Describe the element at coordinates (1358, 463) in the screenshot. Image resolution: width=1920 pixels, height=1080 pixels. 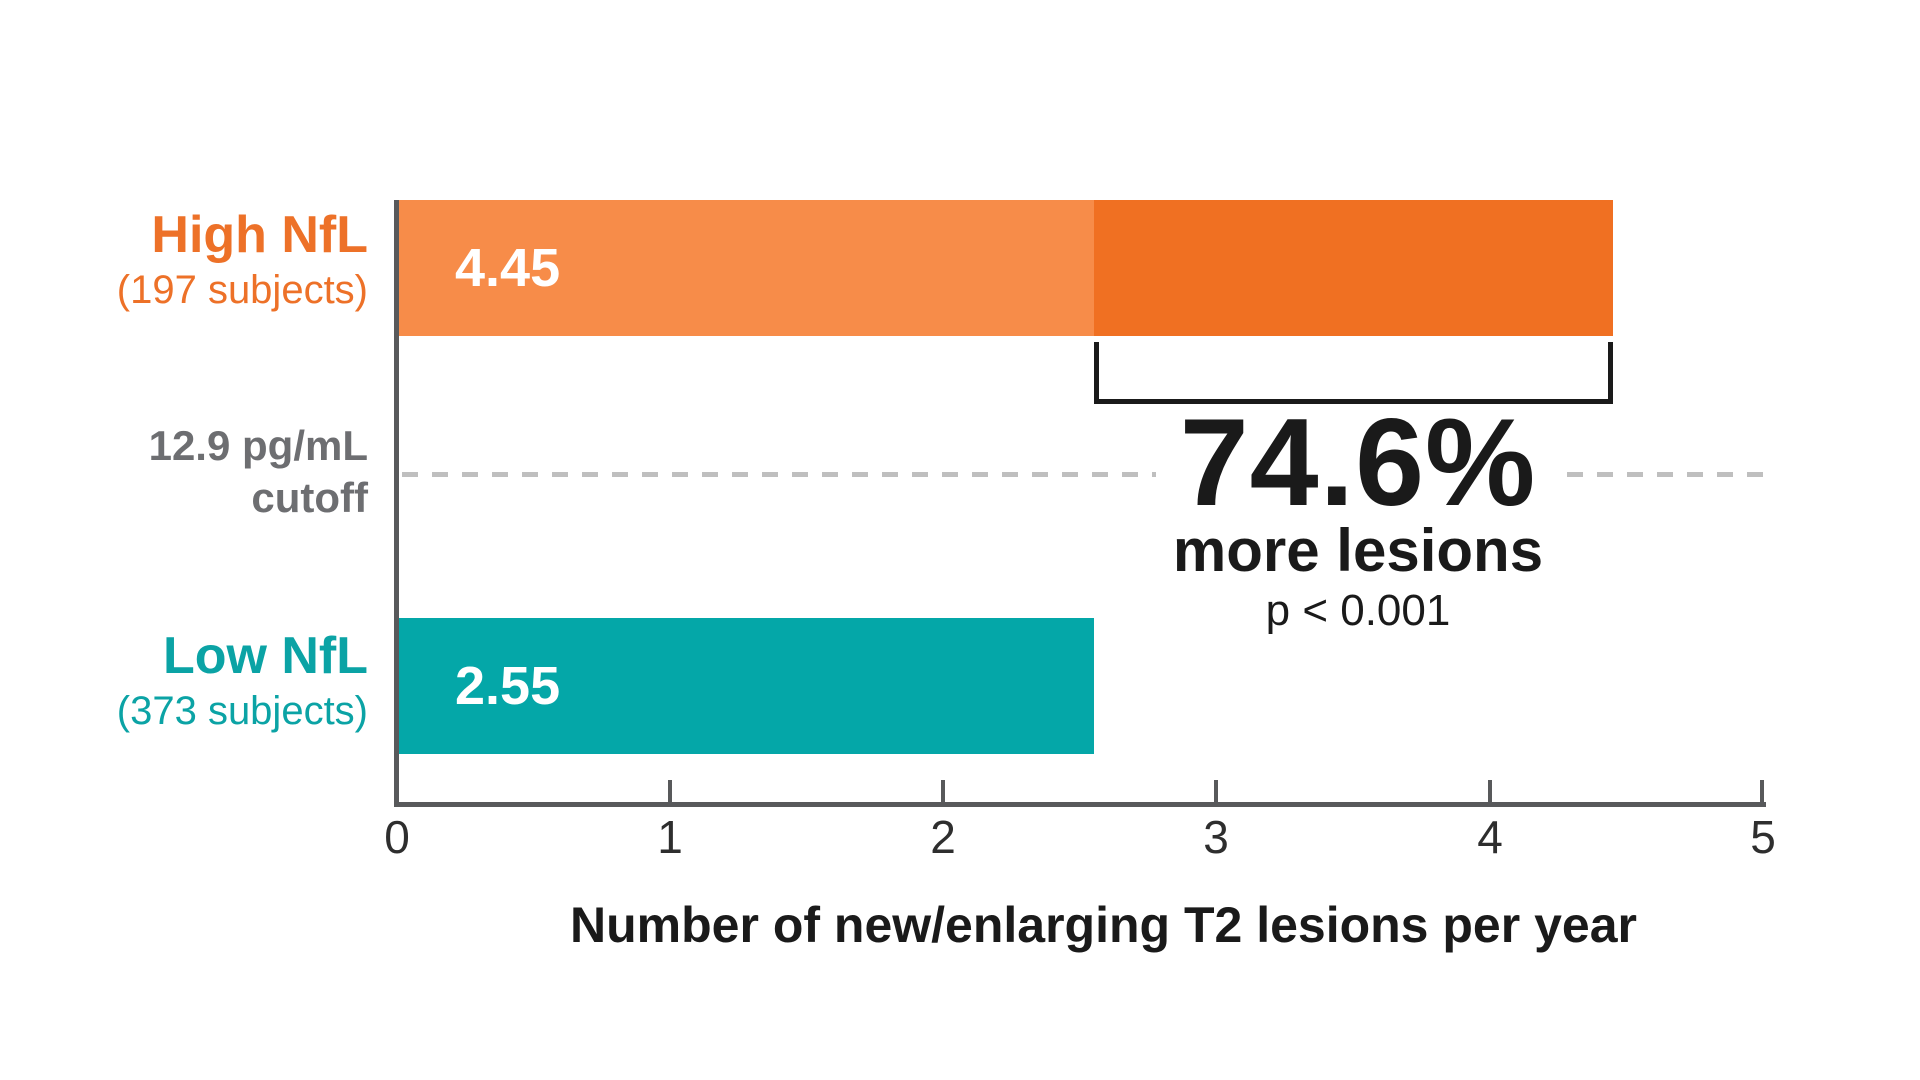
I see `difference-percent: 74.6%` at that location.